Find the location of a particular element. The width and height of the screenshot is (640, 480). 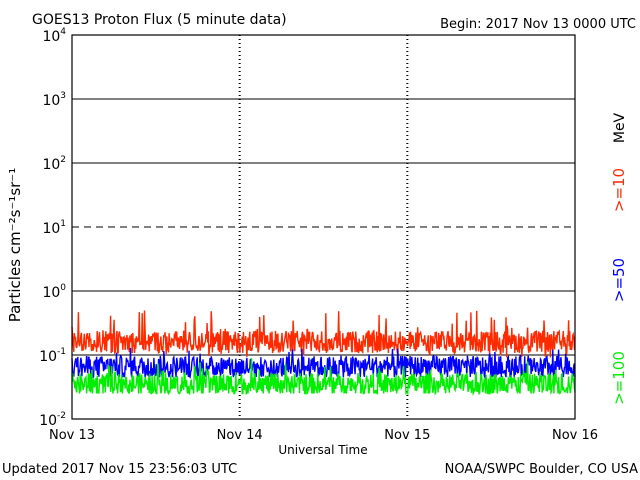

legend-entry: >=10 is located at coordinates (619, 190).